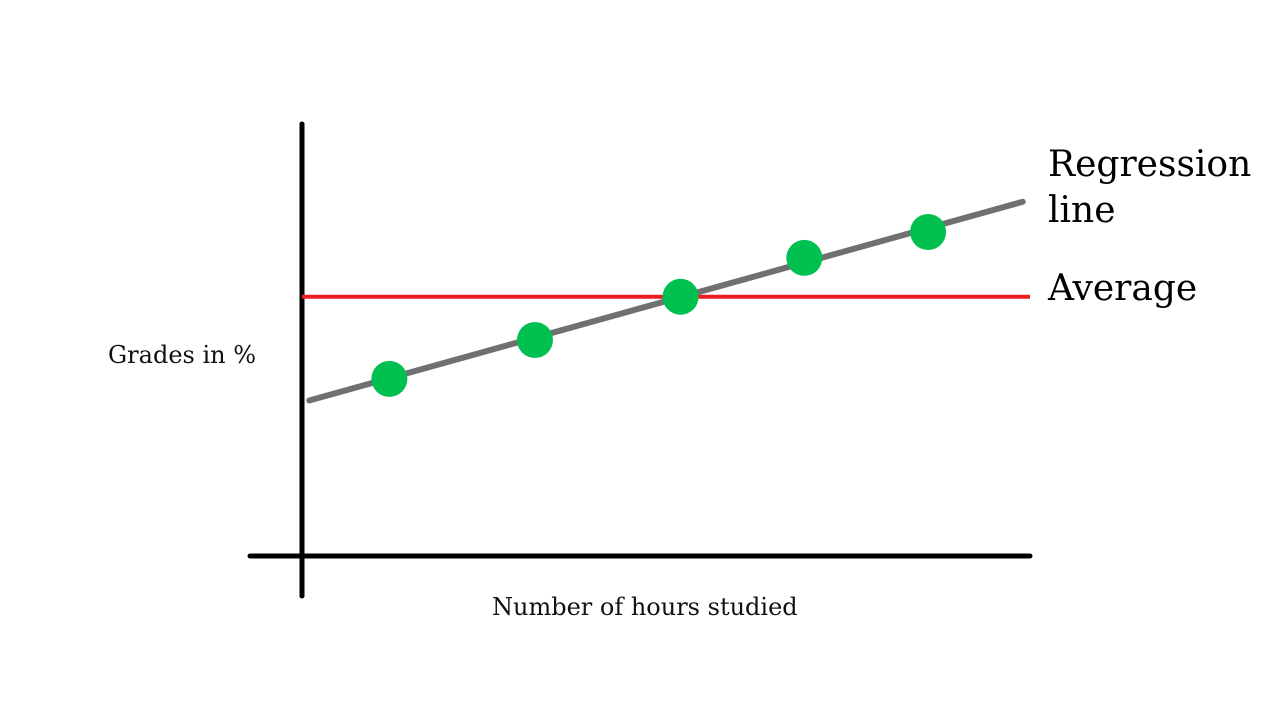 Image resolution: width=1280 pixels, height=720 pixels. What do you see at coordinates (182, 355) in the screenshot?
I see `y-axis-label: Grades in %` at bounding box center [182, 355].